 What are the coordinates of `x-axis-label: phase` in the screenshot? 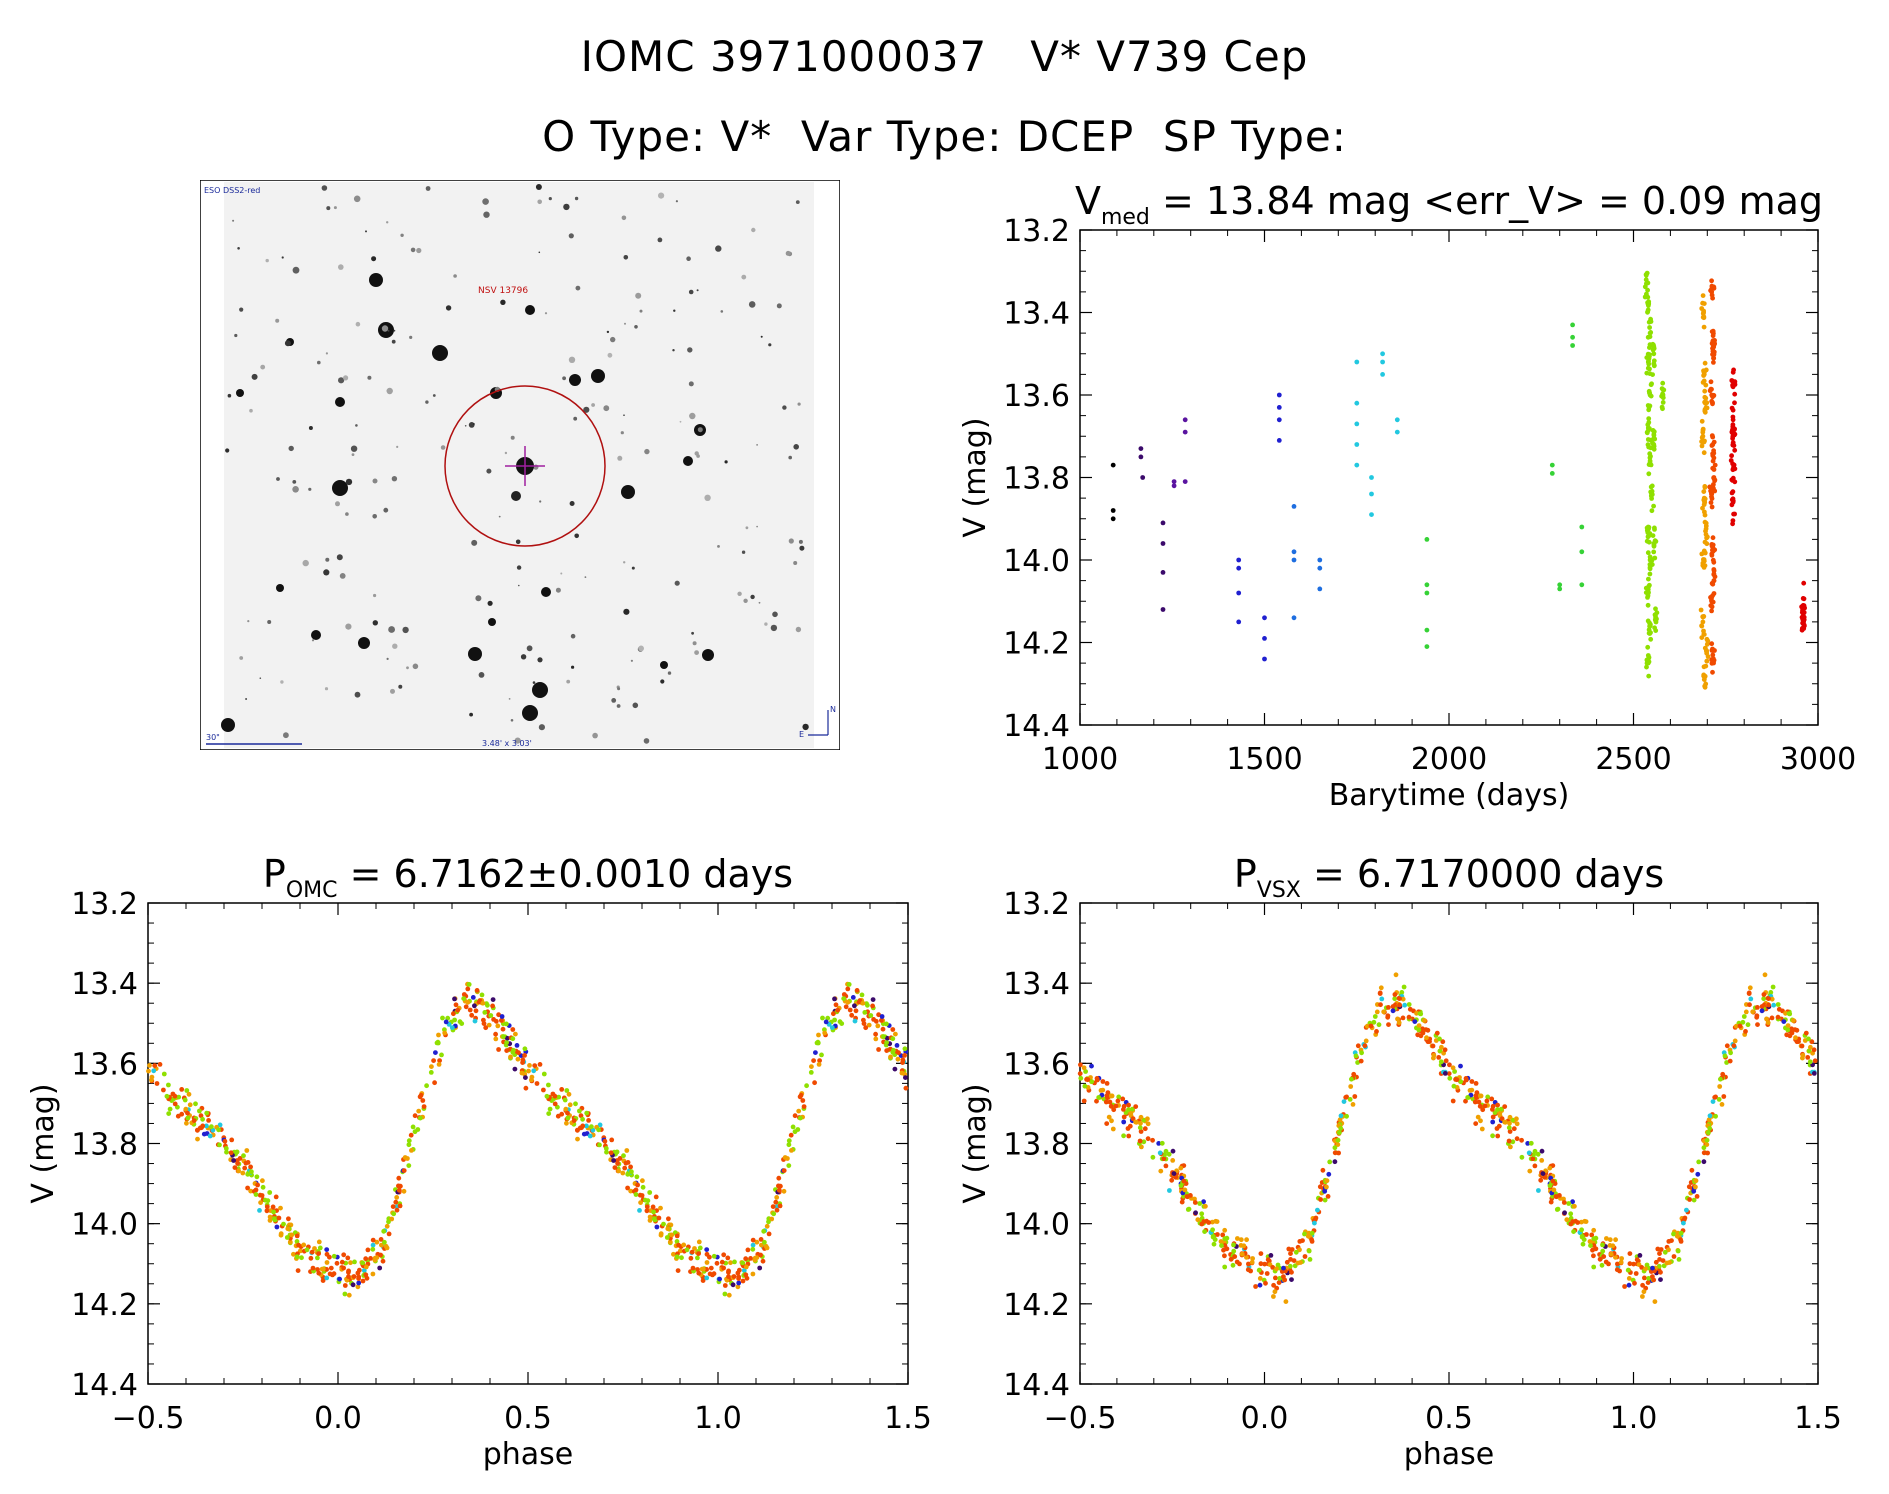 It's located at (528, 1454).